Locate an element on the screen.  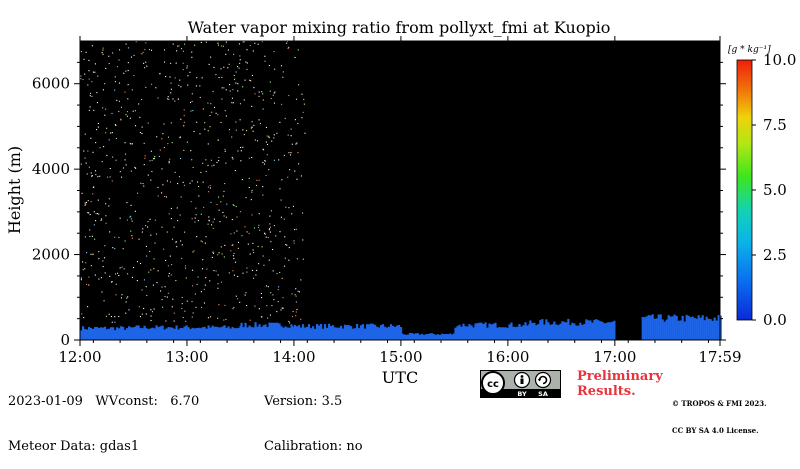
by-text: BY is located at coordinates (522, 394).